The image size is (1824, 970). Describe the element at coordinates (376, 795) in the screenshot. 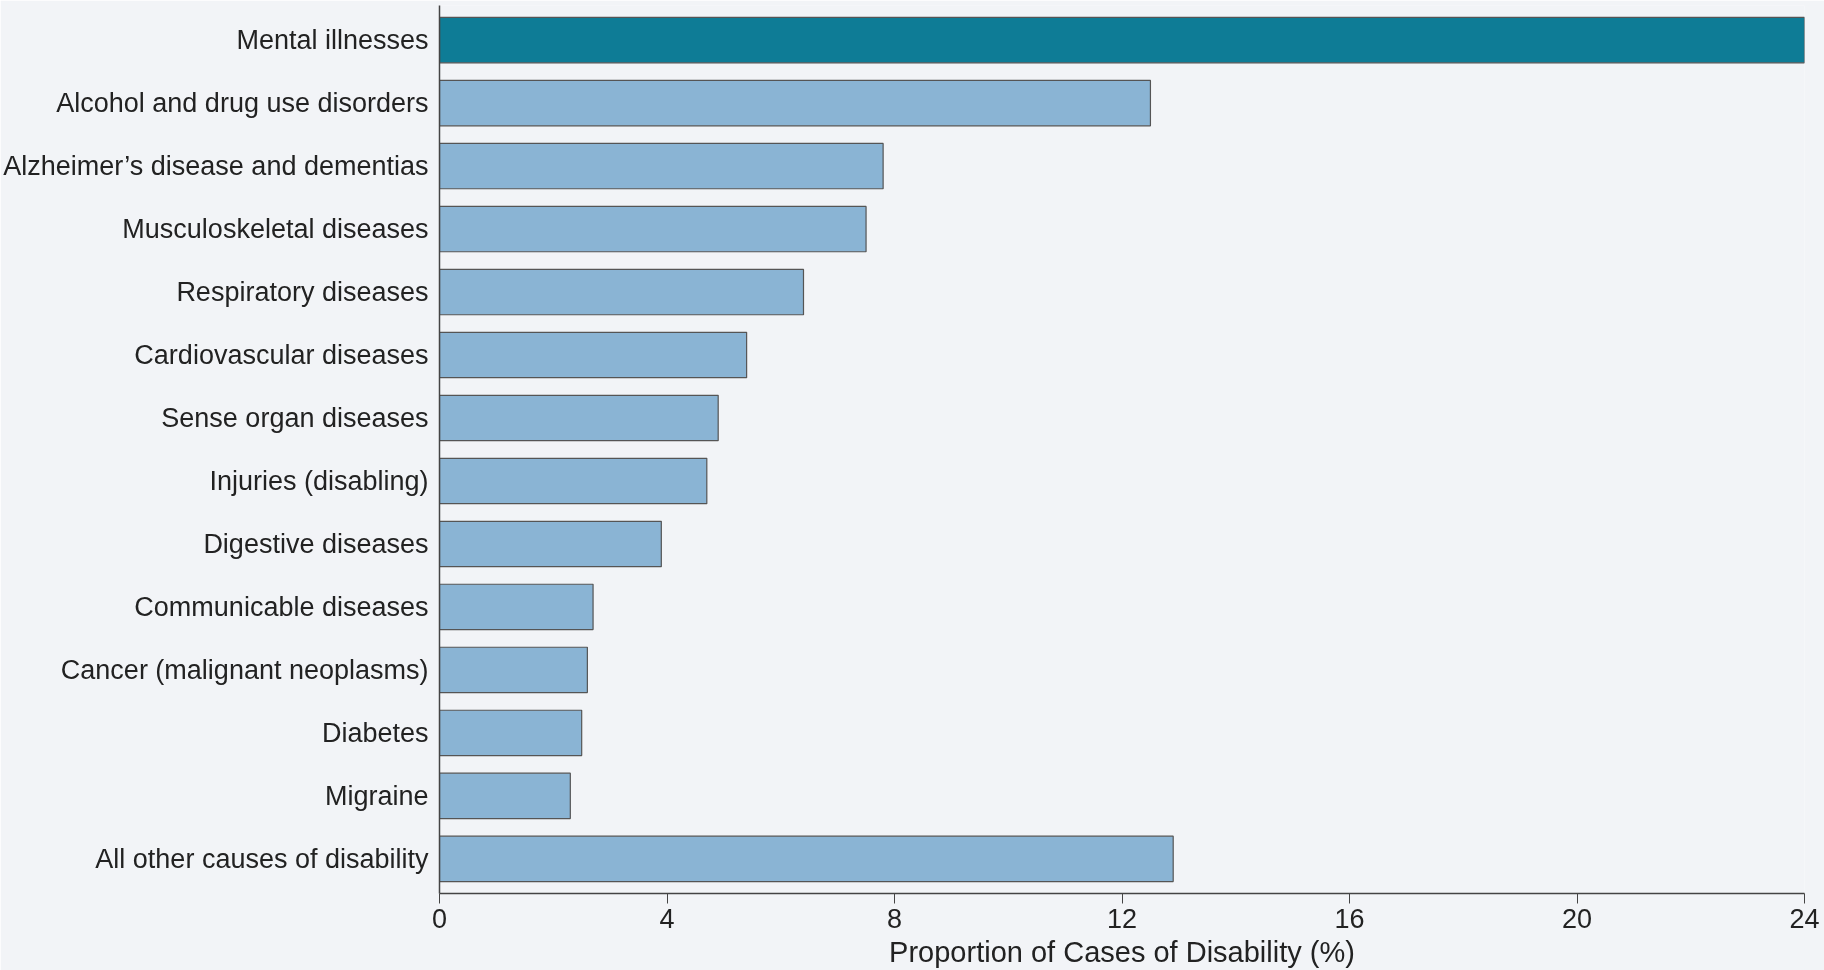

I see `y-tick-label: Migraine` at that location.